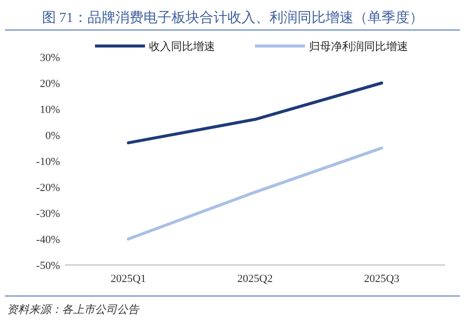 The height and width of the screenshot is (331, 465). Describe the element at coordinates (128, 279) in the screenshot. I see `x-tick-label: 2025Q1` at that location.